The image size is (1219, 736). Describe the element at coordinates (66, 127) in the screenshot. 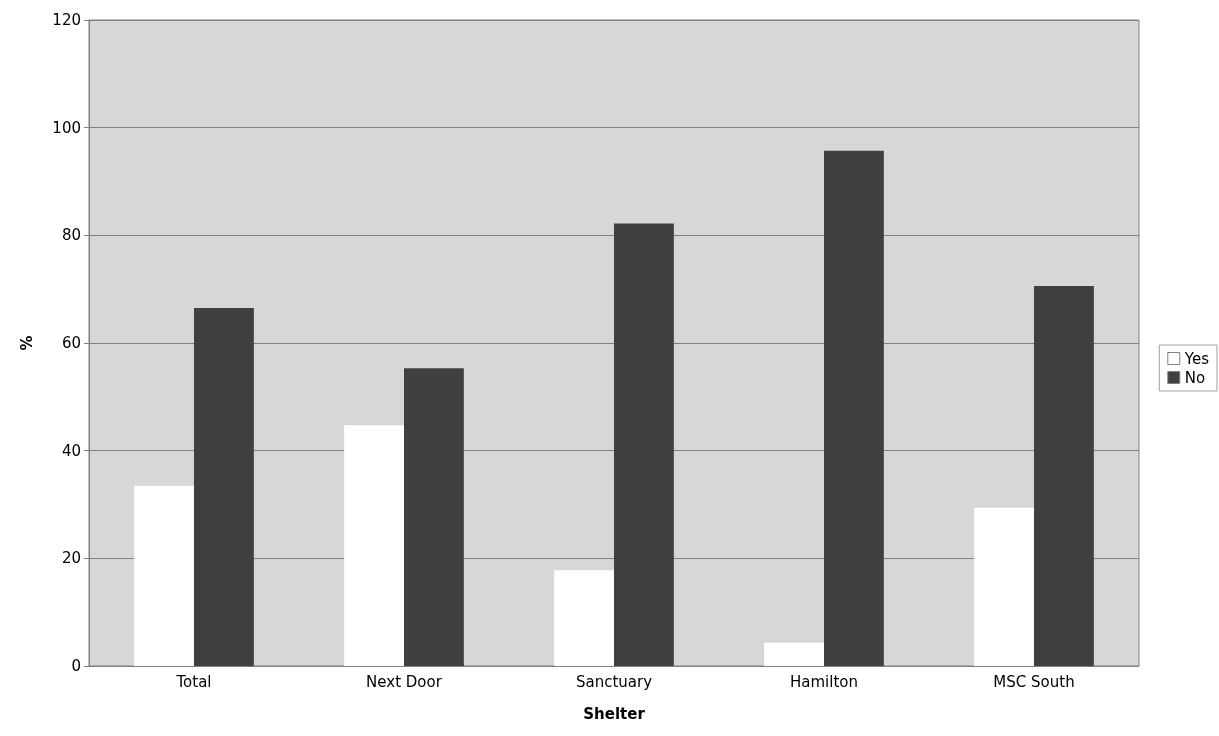

I see `y-tick-label: 100` at that location.